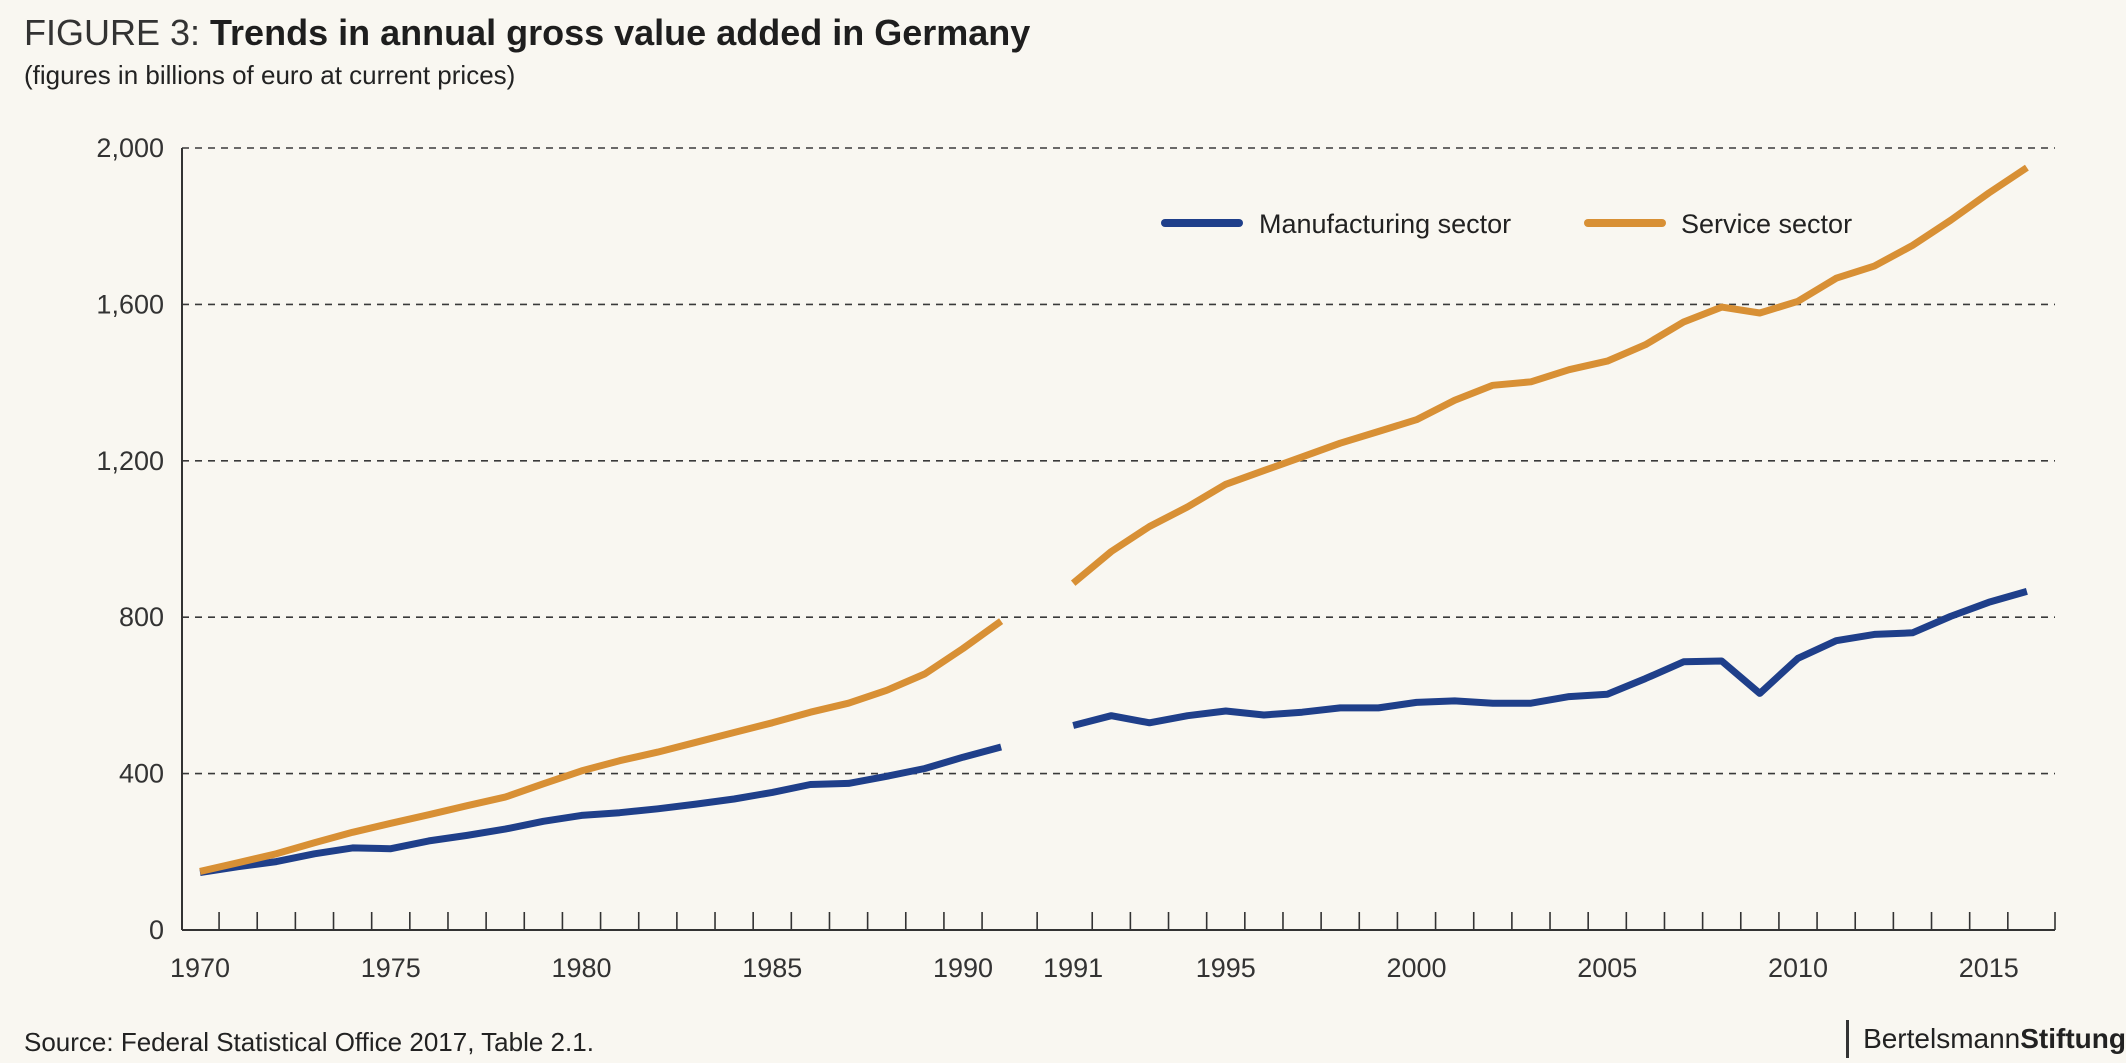 The height and width of the screenshot is (1063, 2126). What do you see at coordinates (112, 32) in the screenshot?
I see `figure-label: FIGURE 3:` at bounding box center [112, 32].